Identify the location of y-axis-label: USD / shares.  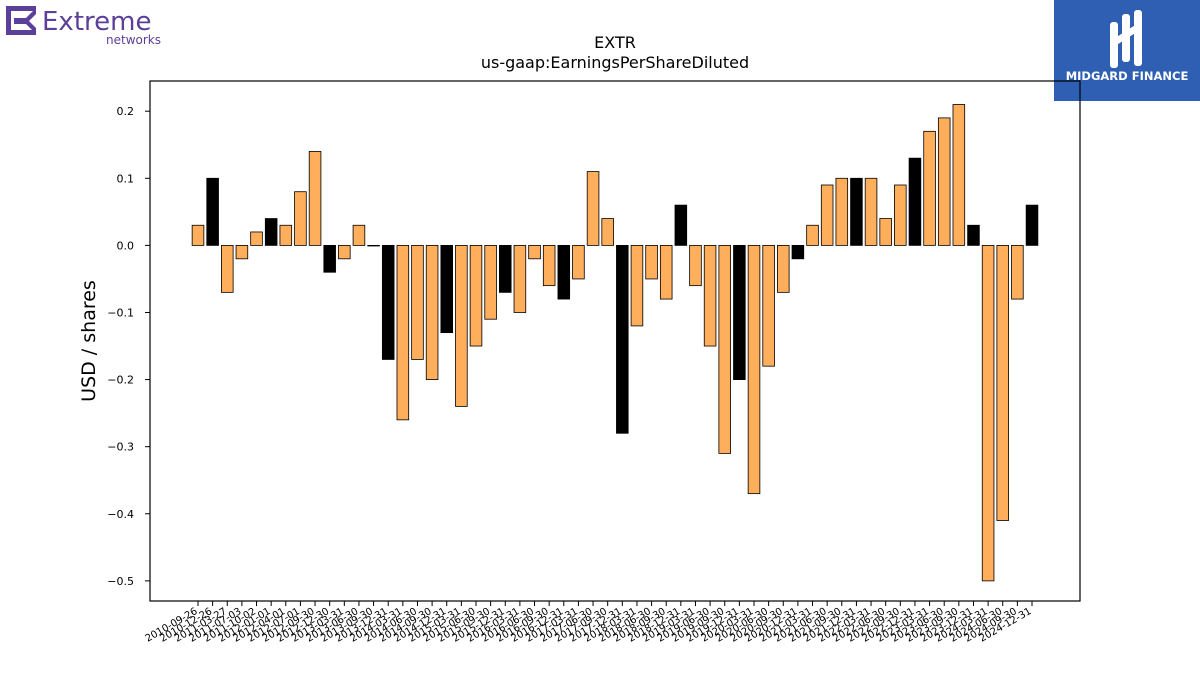
(89, 341).